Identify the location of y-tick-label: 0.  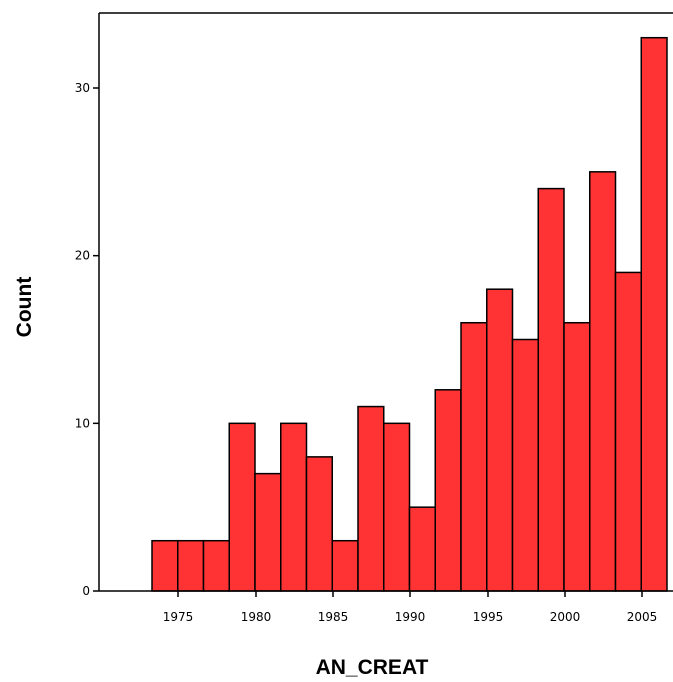
(86, 591).